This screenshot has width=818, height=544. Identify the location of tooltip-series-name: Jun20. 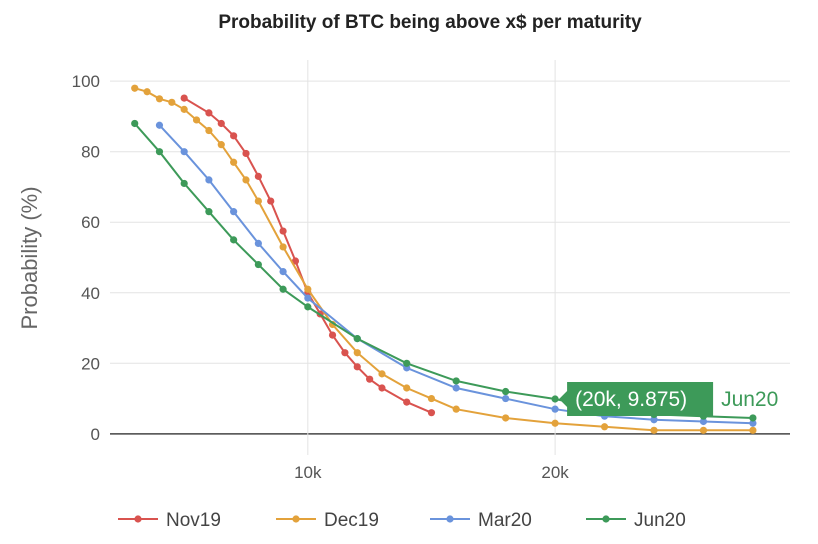
(749, 399).